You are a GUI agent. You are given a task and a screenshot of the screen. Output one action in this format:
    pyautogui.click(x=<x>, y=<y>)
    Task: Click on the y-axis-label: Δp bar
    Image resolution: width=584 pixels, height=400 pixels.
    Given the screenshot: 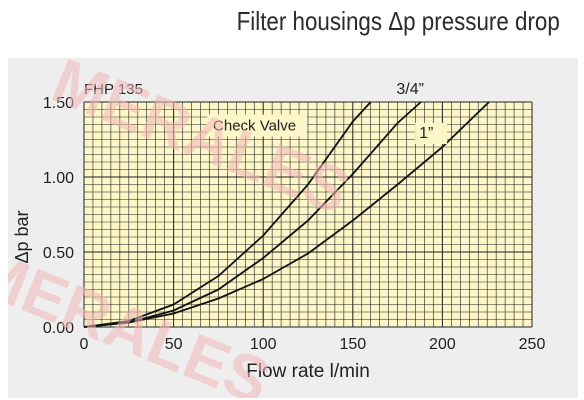 What is the action you would take?
    pyautogui.click(x=22, y=236)
    